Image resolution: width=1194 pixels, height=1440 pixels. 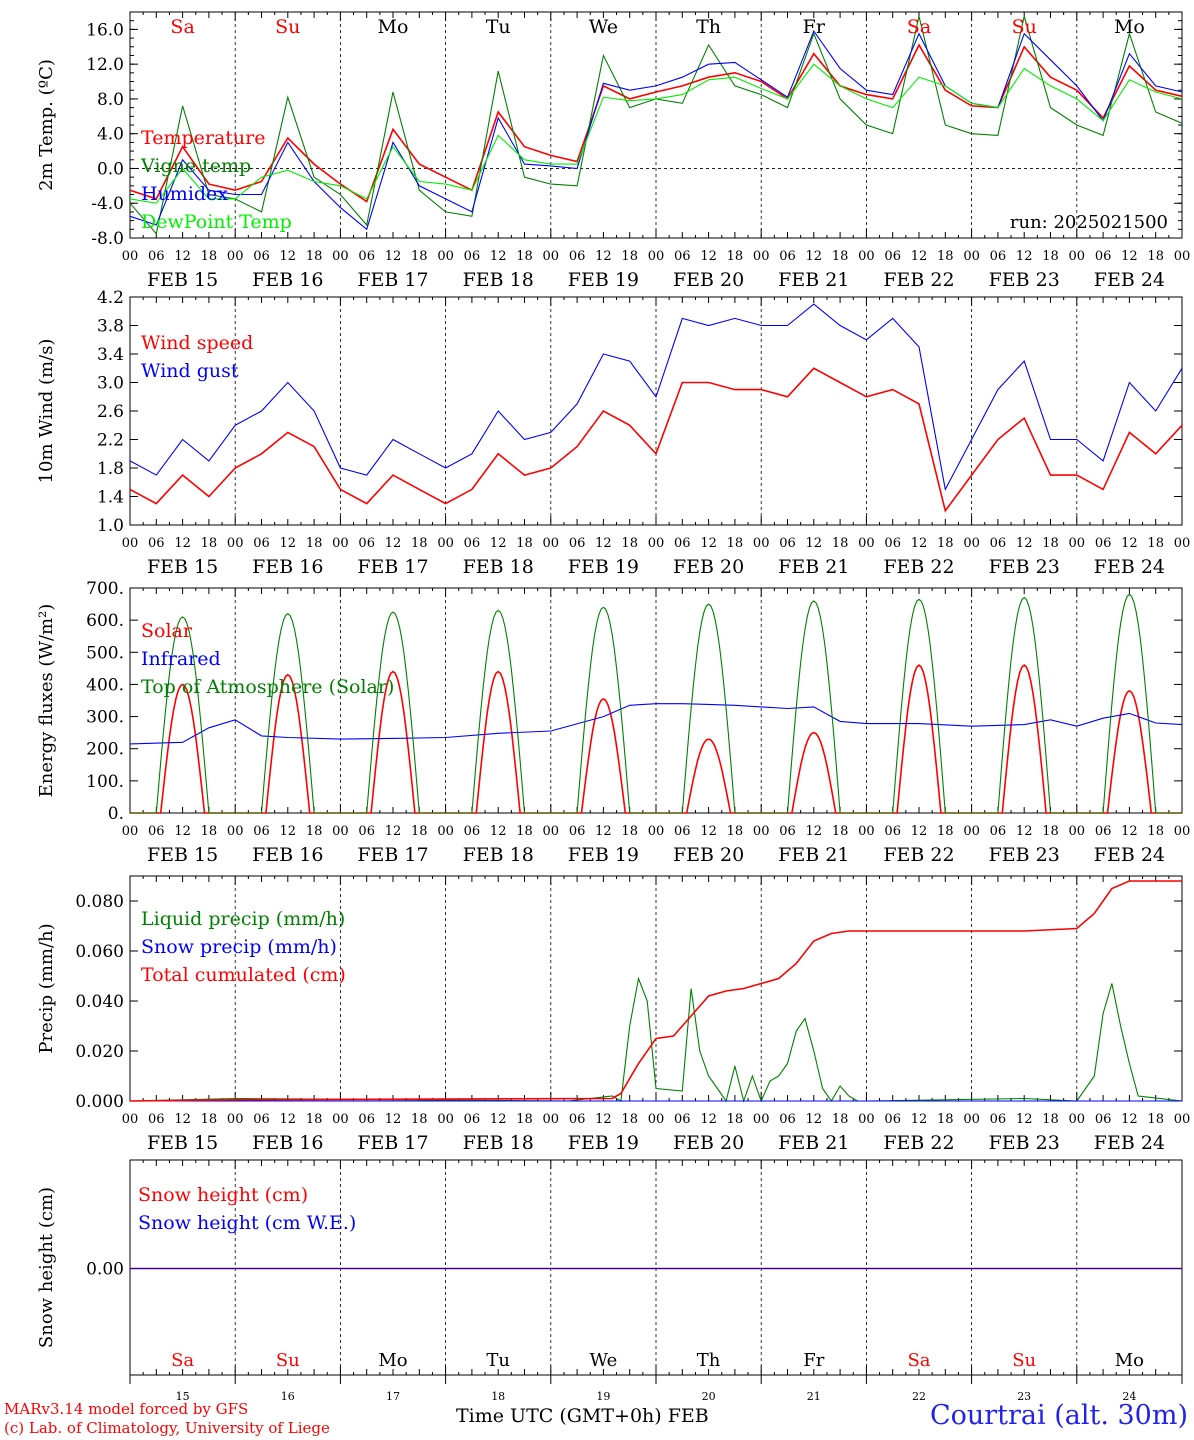 I want to click on legend-entry: Total cumulated (cm), so click(x=243, y=975).